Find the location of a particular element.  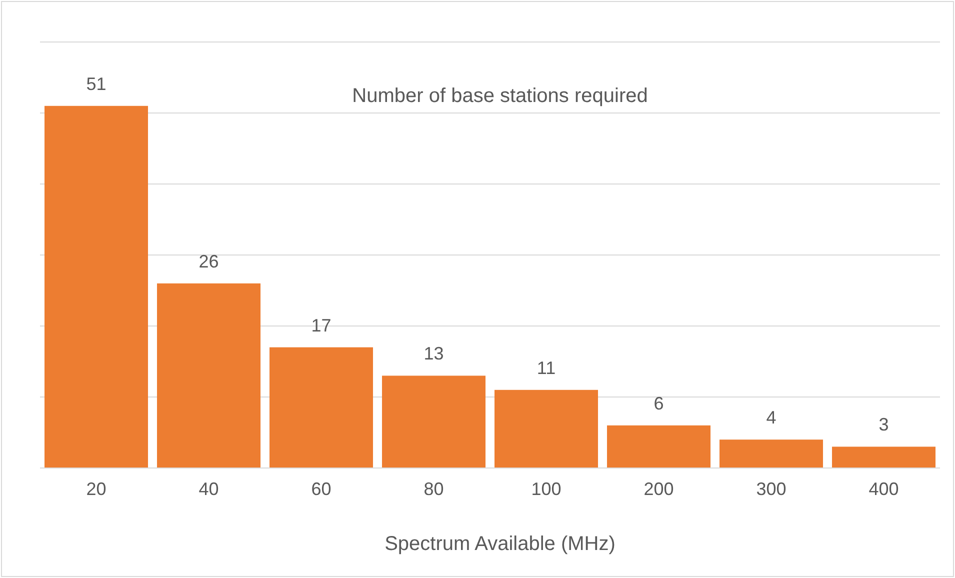

data-label: 4 is located at coordinates (771, 418).